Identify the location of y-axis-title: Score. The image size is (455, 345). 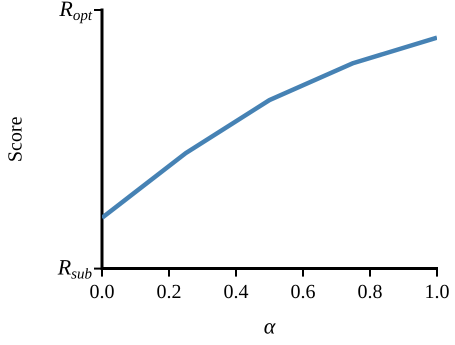
(15, 139).